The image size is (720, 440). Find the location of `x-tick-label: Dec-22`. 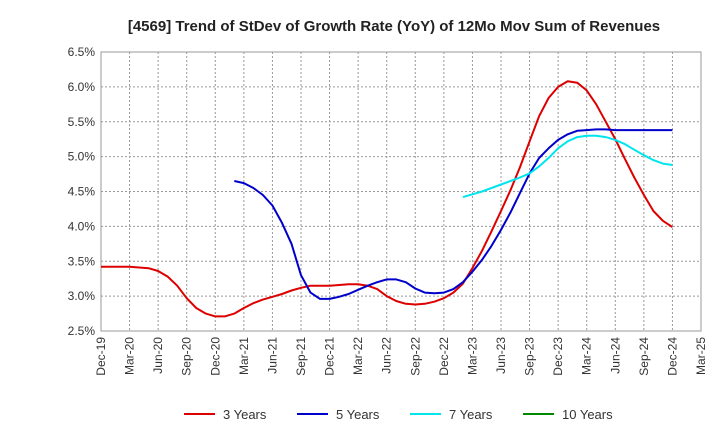

x-tick-label: Dec-22 is located at coordinates (444, 356).